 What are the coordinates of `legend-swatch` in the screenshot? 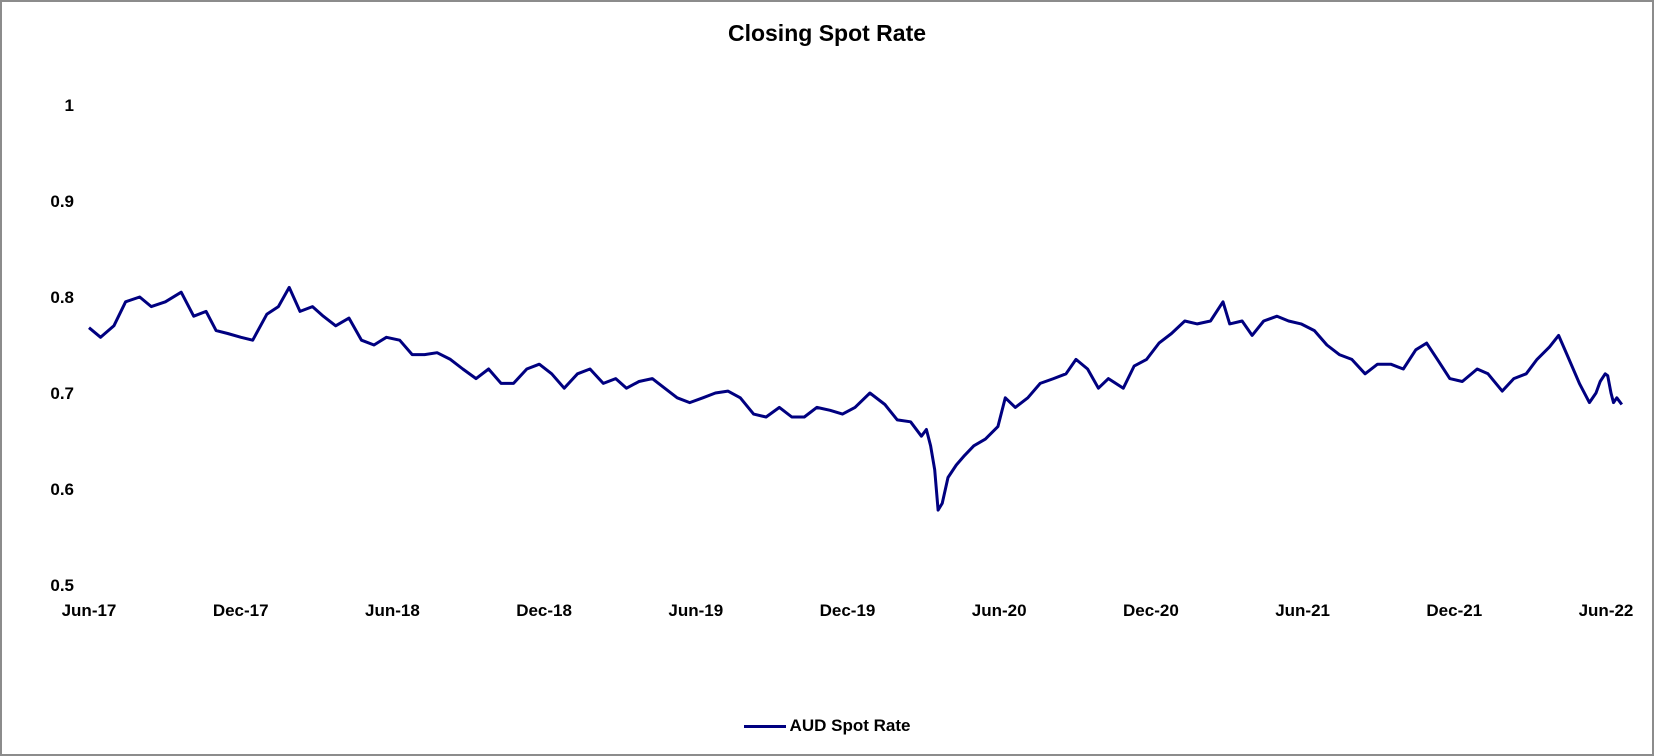 It's located at (764, 726).